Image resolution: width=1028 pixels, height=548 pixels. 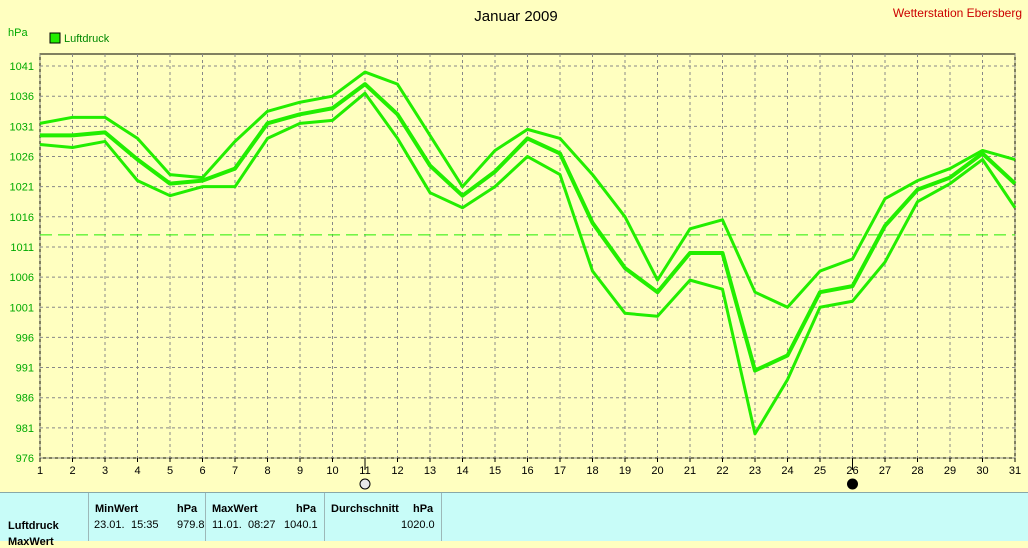 What do you see at coordinates (950, 471) in the screenshot?
I see `x-tick-label: 29` at bounding box center [950, 471].